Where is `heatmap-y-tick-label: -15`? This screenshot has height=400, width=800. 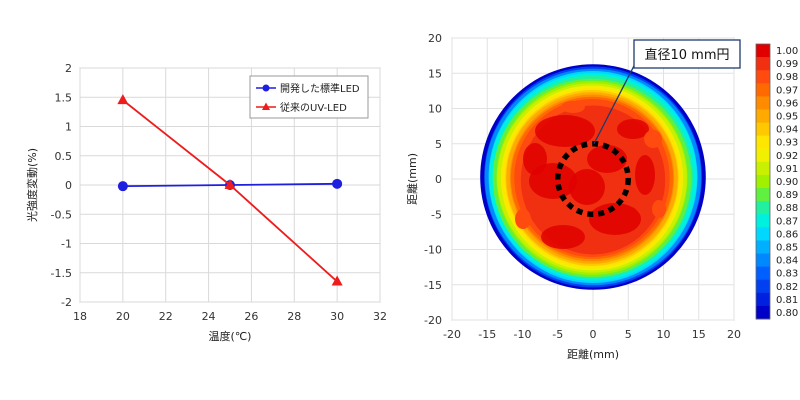 heatmap-y-tick-label: -15 is located at coordinates (433, 285).